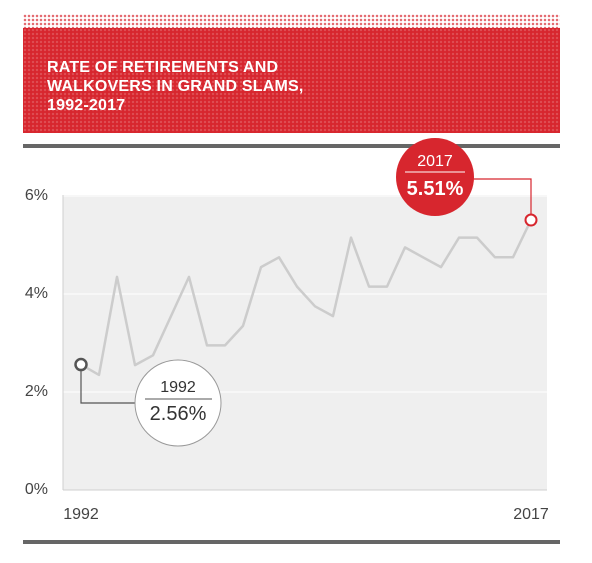  Describe the element at coordinates (291, 22) in the screenshot. I see `header-dot-band` at that location.